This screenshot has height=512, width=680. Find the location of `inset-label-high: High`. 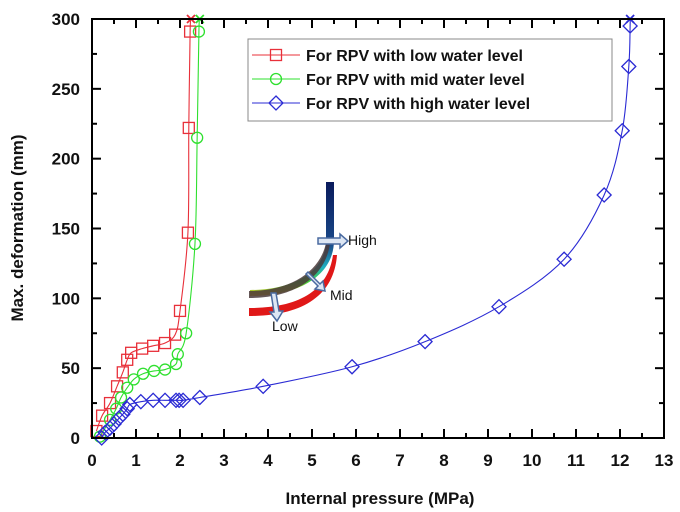

inset-label-high: High is located at coordinates (362, 240).